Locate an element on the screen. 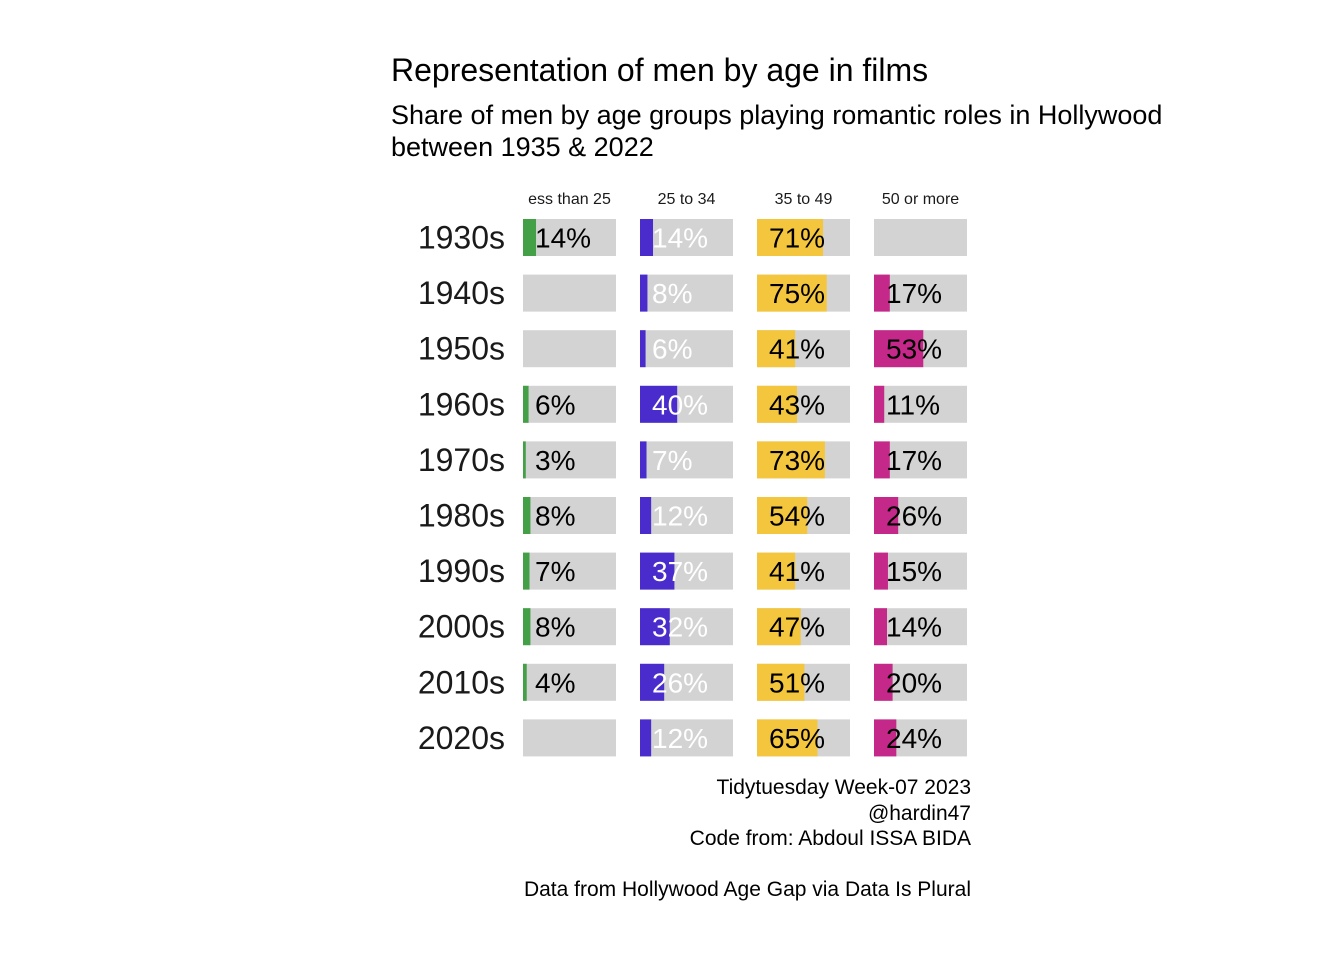 The image size is (1344, 960). row-label-1960s: 1960s is located at coordinates (461, 404).